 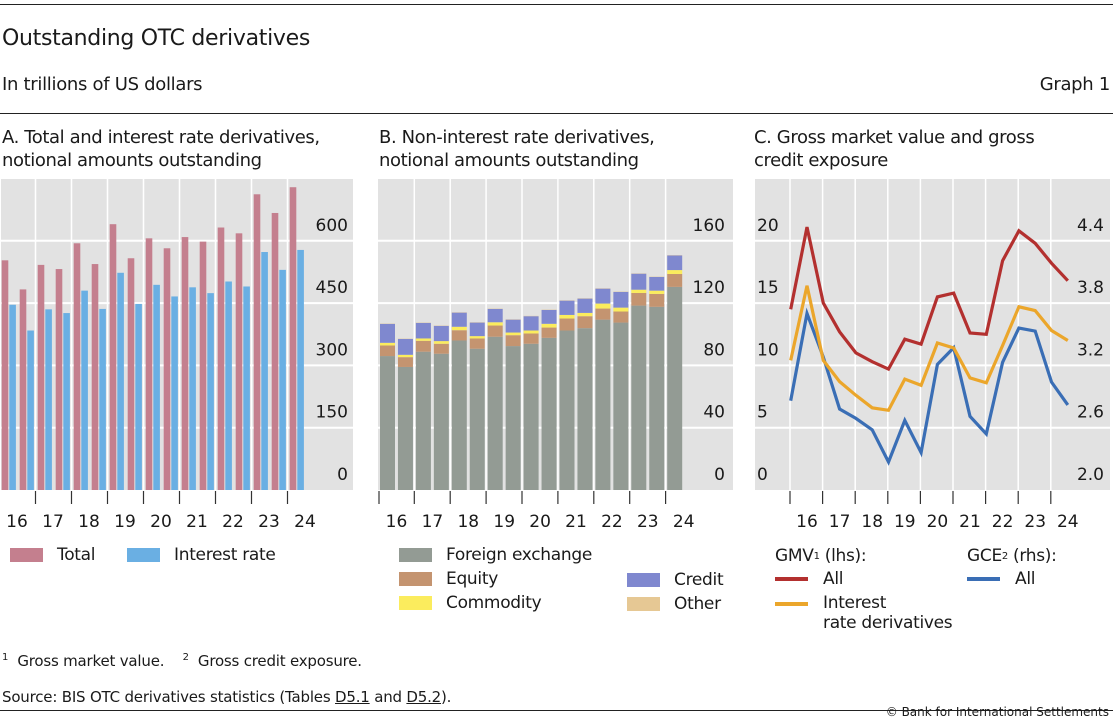 I want to click on gce-label: GCE, so click(x=984, y=556).